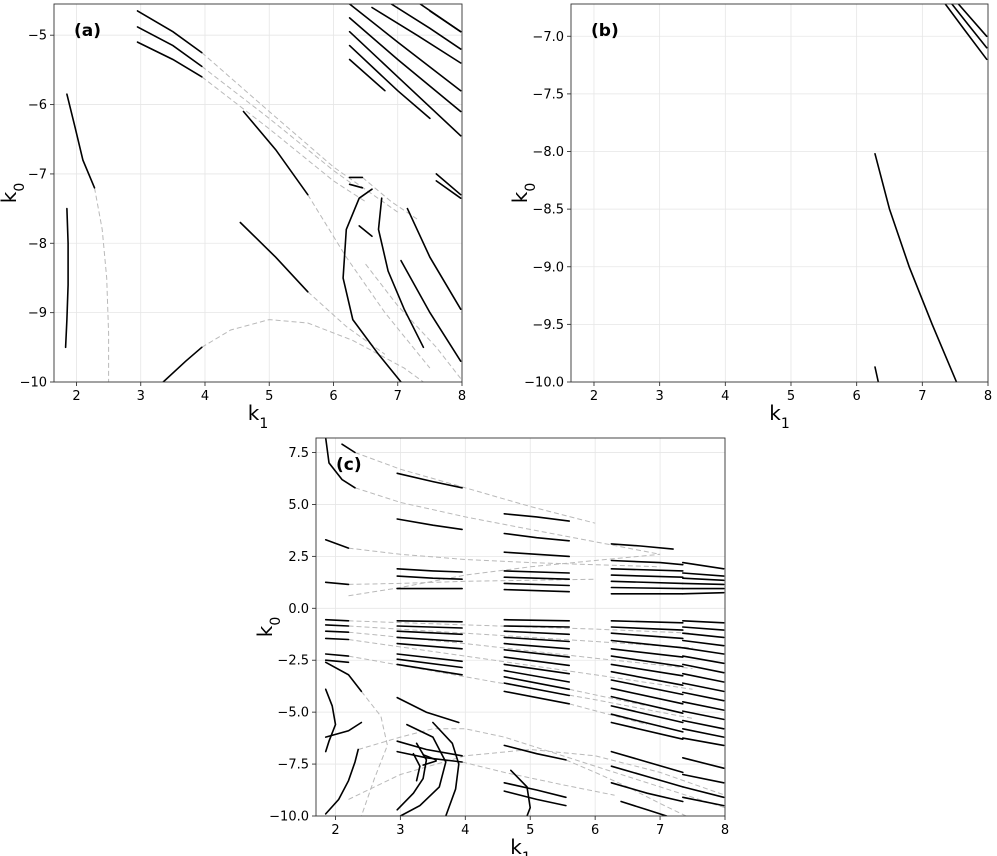  Describe the element at coordinates (647, 792) in the screenshot. I see `panel-c-branch-103-stable` at that location.